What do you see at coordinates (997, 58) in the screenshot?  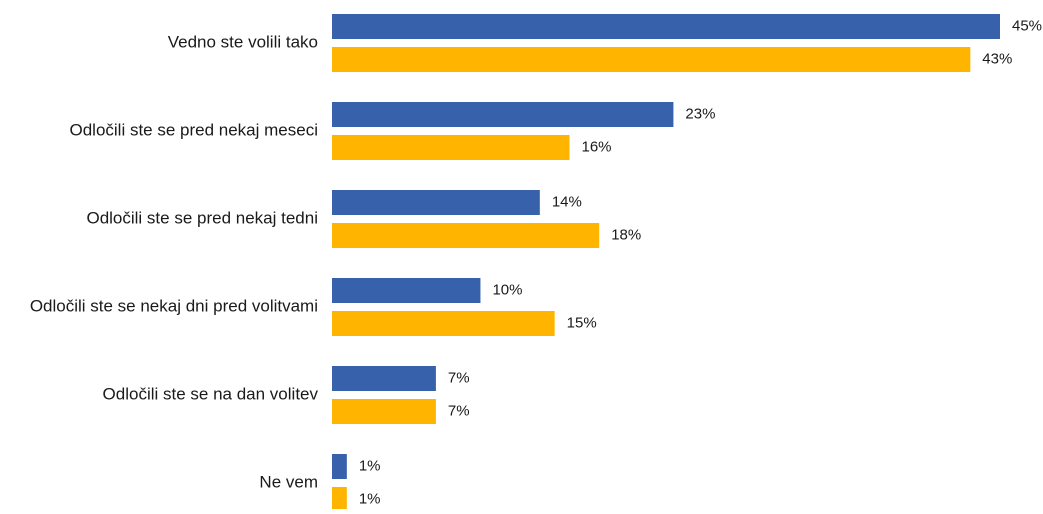 I see `value-label-series-2-vedno-ste-volili-tako: 43%` at bounding box center [997, 58].